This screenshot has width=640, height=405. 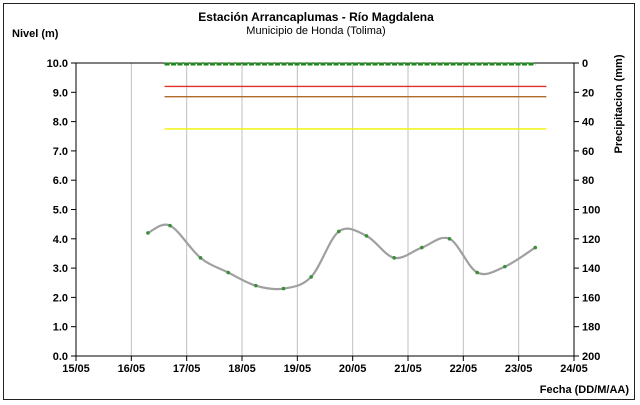 What do you see at coordinates (341, 257) in the screenshot?
I see `level-series-line` at bounding box center [341, 257].